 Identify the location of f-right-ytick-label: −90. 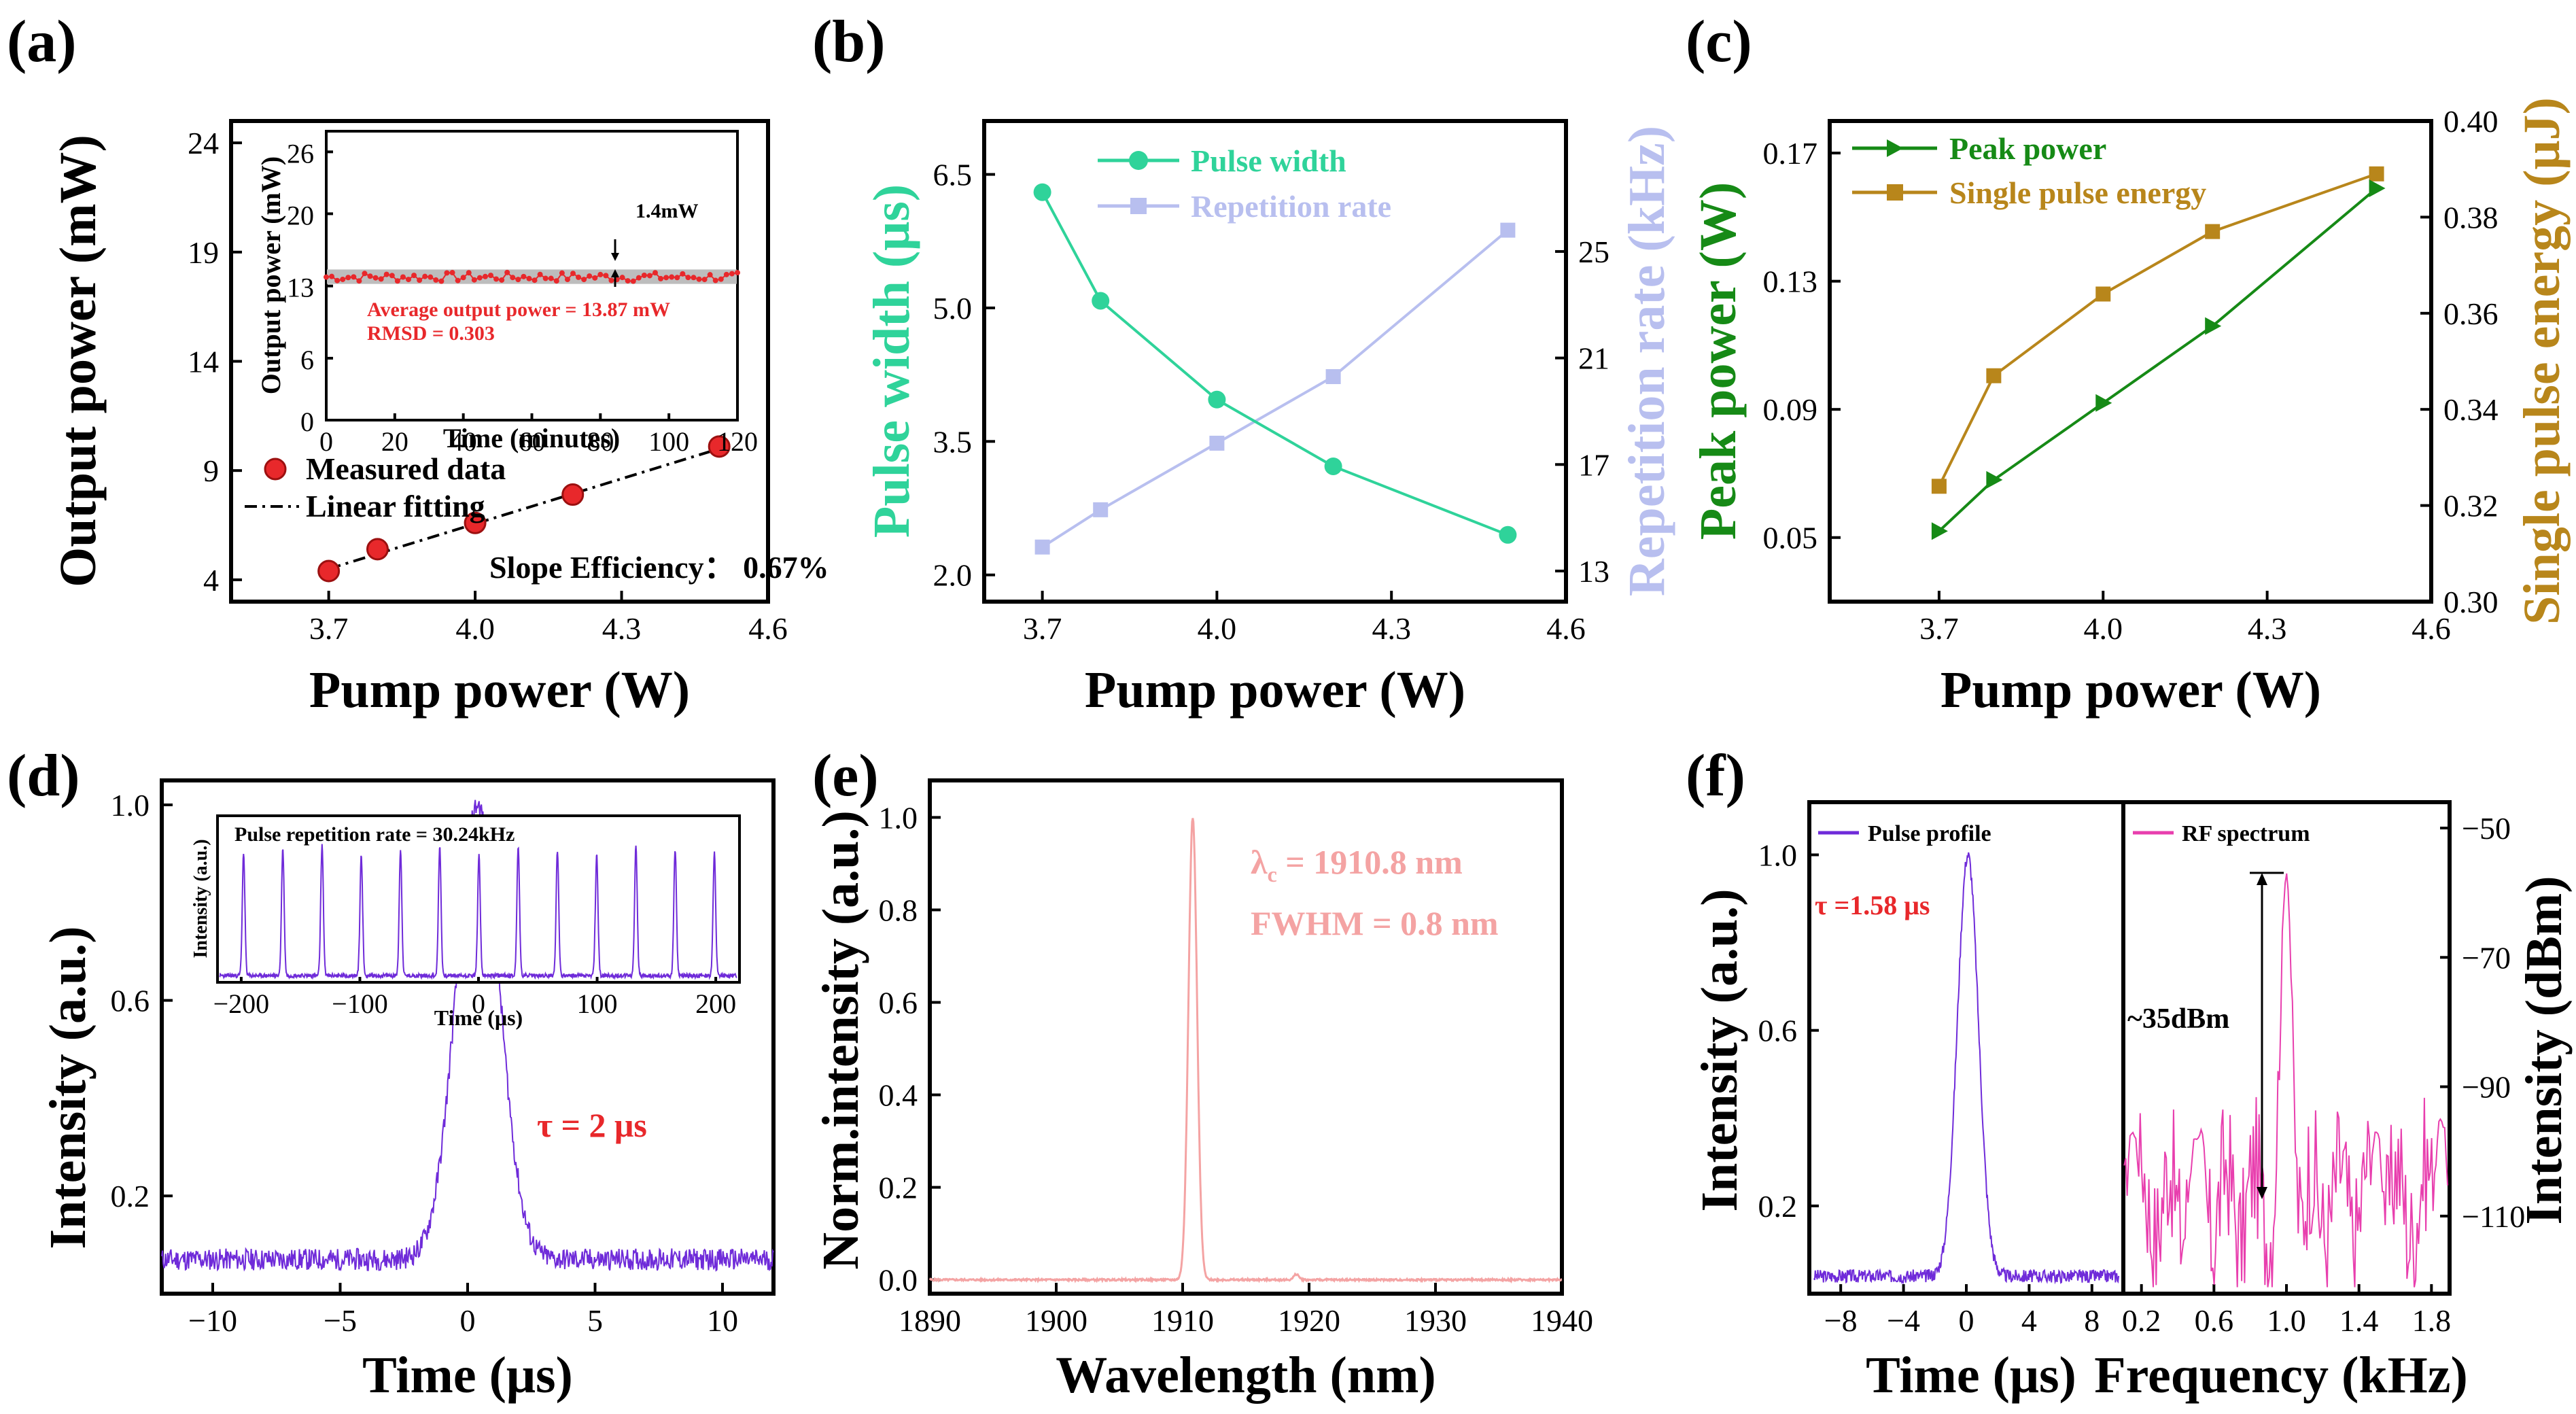
(2486, 1087).